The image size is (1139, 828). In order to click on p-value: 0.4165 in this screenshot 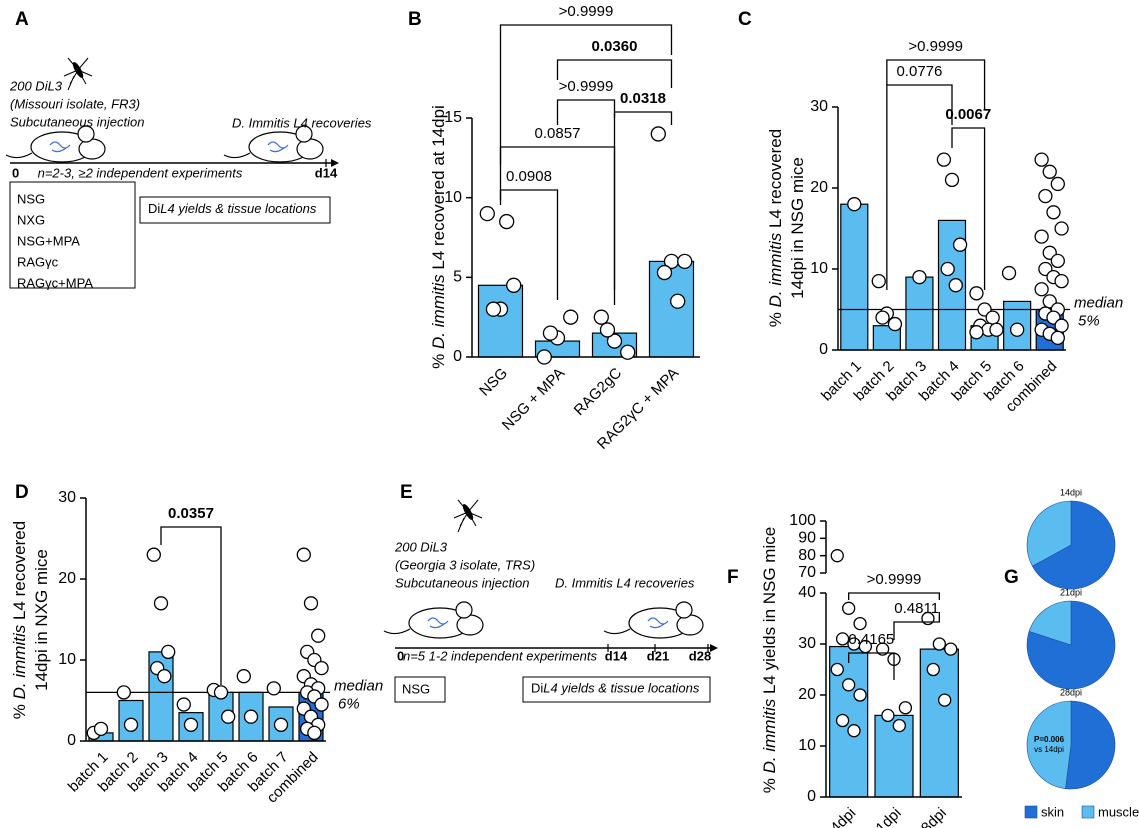, I will do `click(871, 639)`.